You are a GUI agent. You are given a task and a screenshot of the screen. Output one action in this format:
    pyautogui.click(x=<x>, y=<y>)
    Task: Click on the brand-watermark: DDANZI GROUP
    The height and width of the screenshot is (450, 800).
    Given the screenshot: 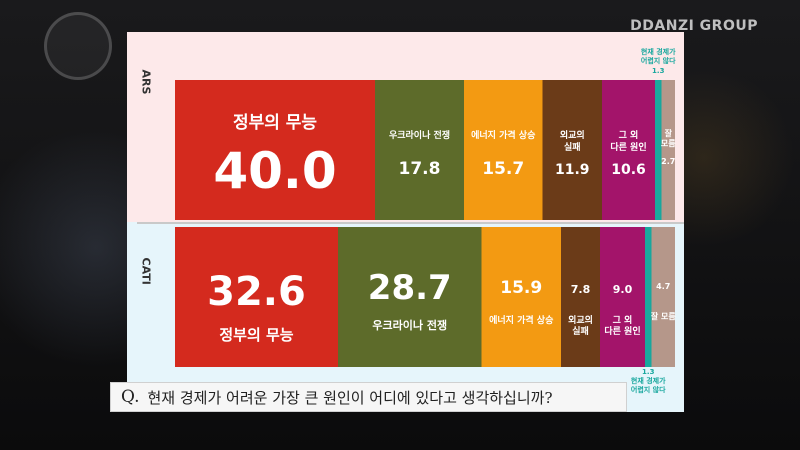 What is the action you would take?
    pyautogui.click(x=694, y=26)
    